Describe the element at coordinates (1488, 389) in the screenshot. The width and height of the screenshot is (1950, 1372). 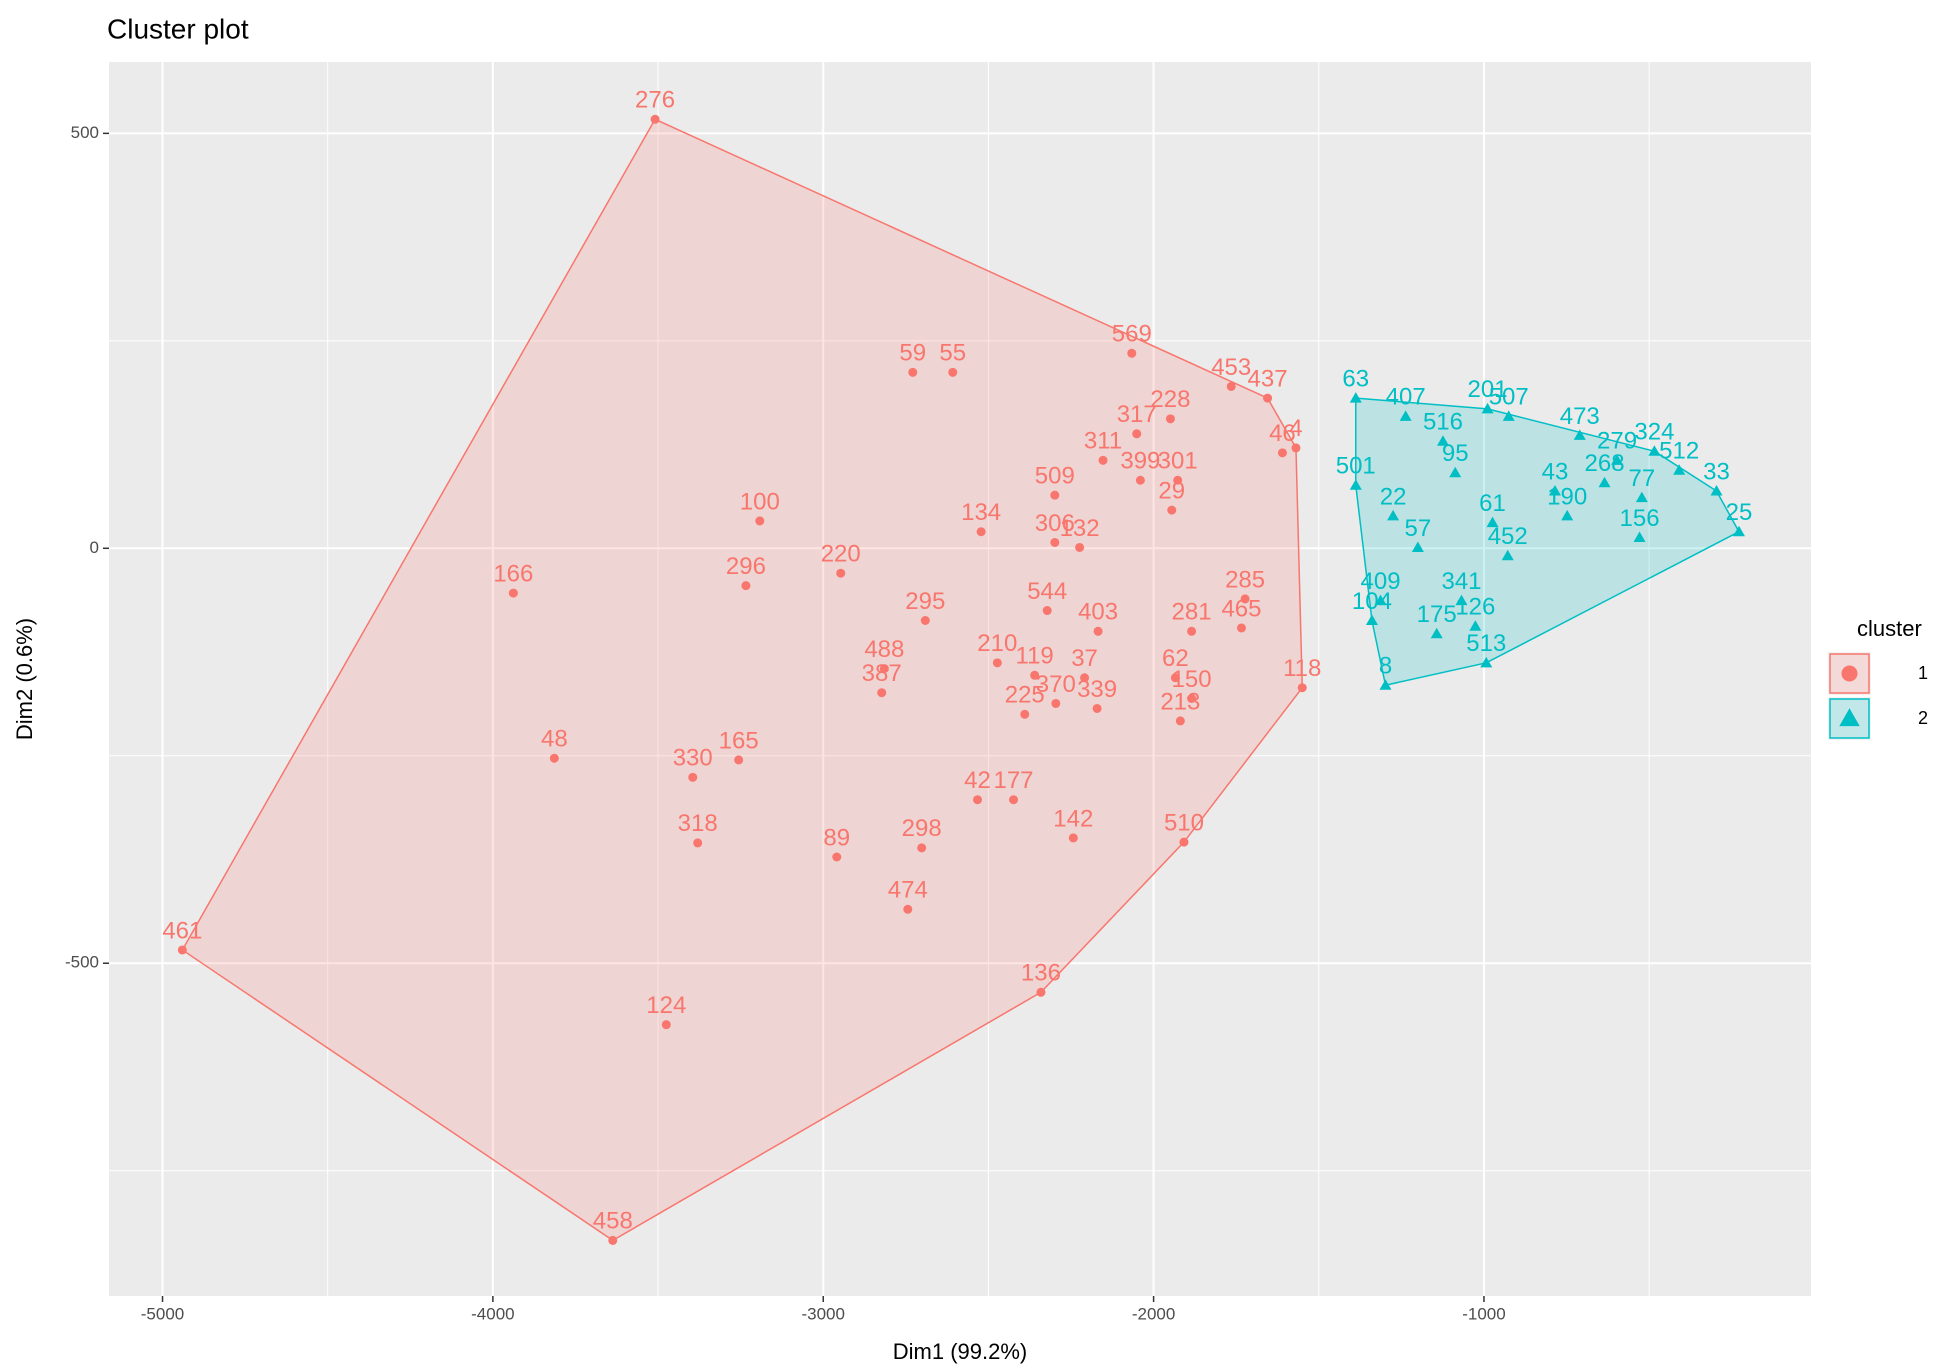
I see `point-label: 201` at that location.